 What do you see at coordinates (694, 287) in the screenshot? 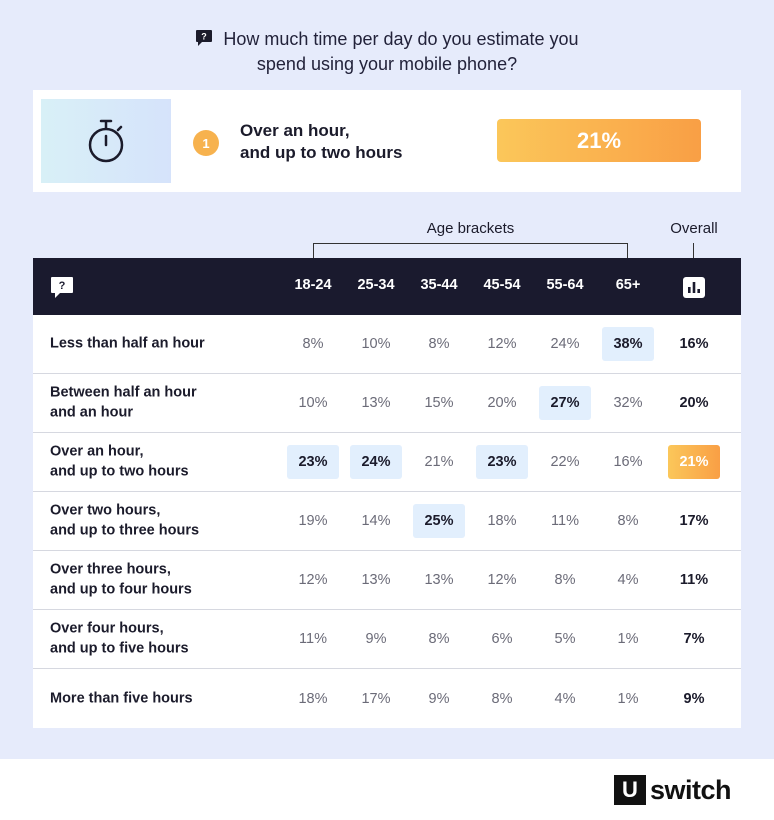
I see `bar-chart-icon` at bounding box center [694, 287].